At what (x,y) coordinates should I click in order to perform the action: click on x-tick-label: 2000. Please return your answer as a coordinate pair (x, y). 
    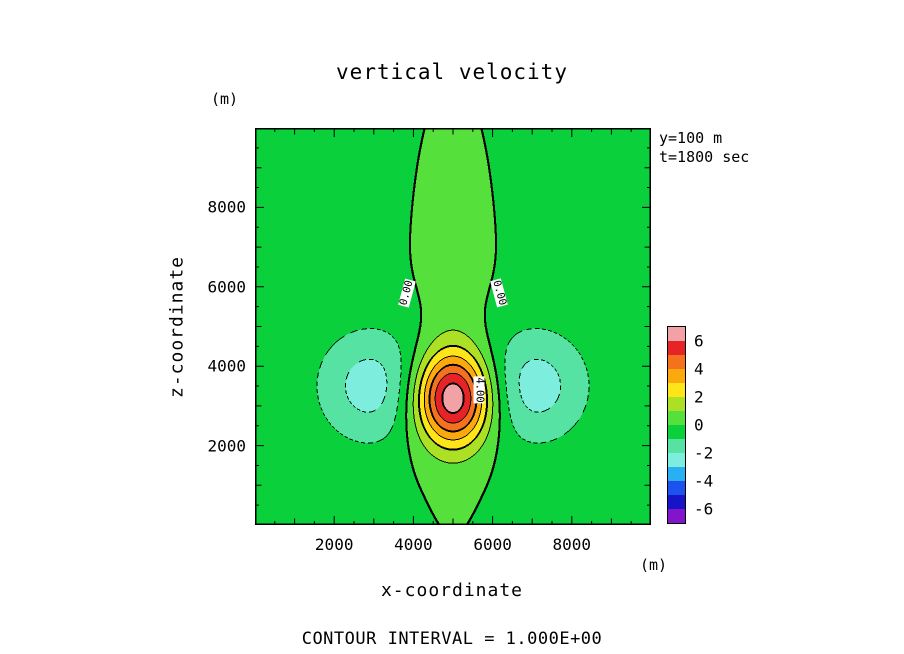
    Looking at the image, I should click on (334, 544).